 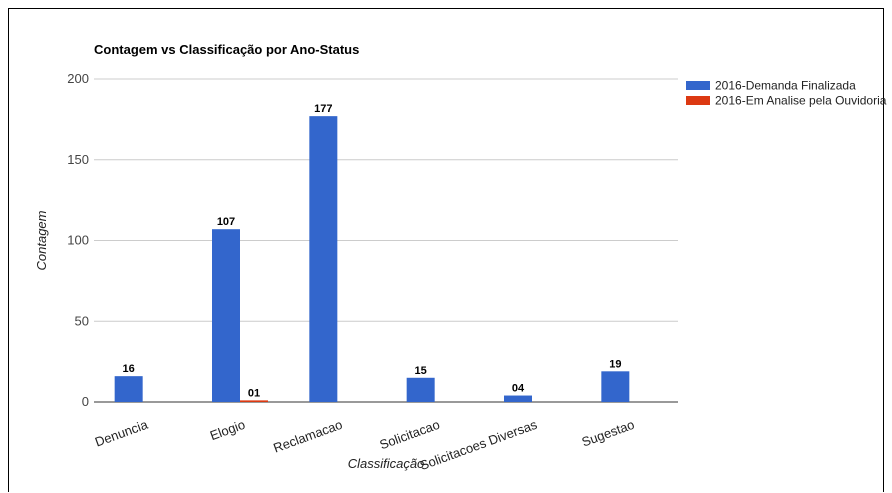 I want to click on y-tick-label: 100, so click(x=78, y=240).